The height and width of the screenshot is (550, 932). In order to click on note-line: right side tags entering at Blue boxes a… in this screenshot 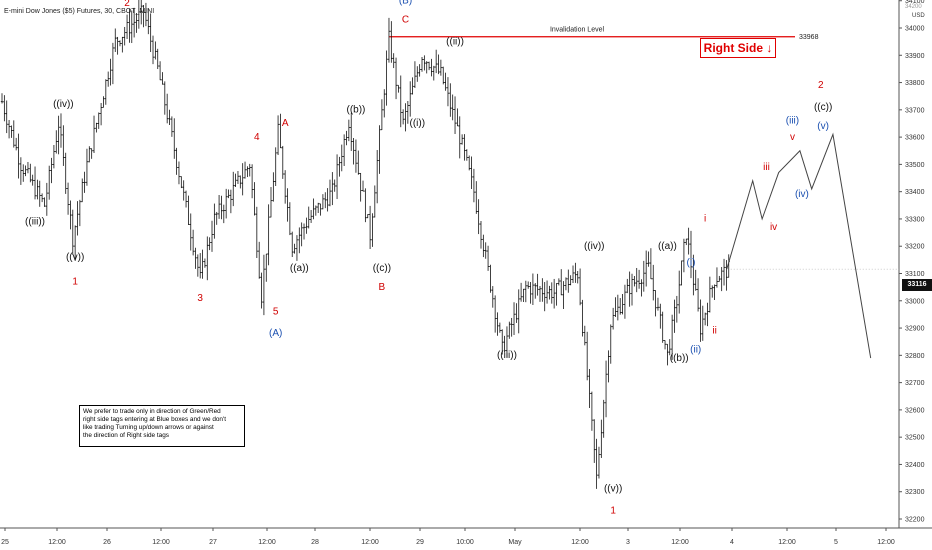, I will do `click(154, 419)`.